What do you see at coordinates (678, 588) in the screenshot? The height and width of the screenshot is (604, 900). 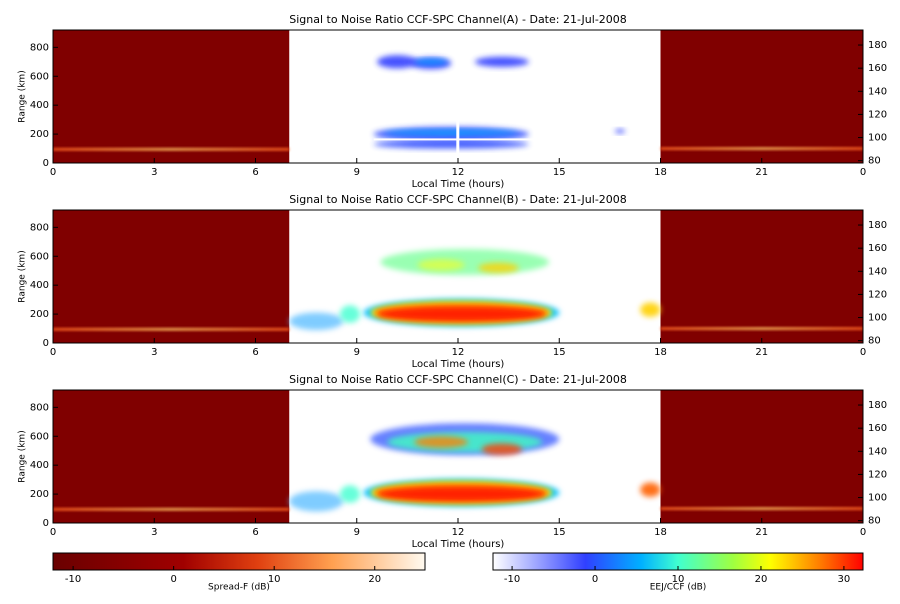 I see `colorbar-label: EEJ/CCF (dB)` at bounding box center [678, 588].